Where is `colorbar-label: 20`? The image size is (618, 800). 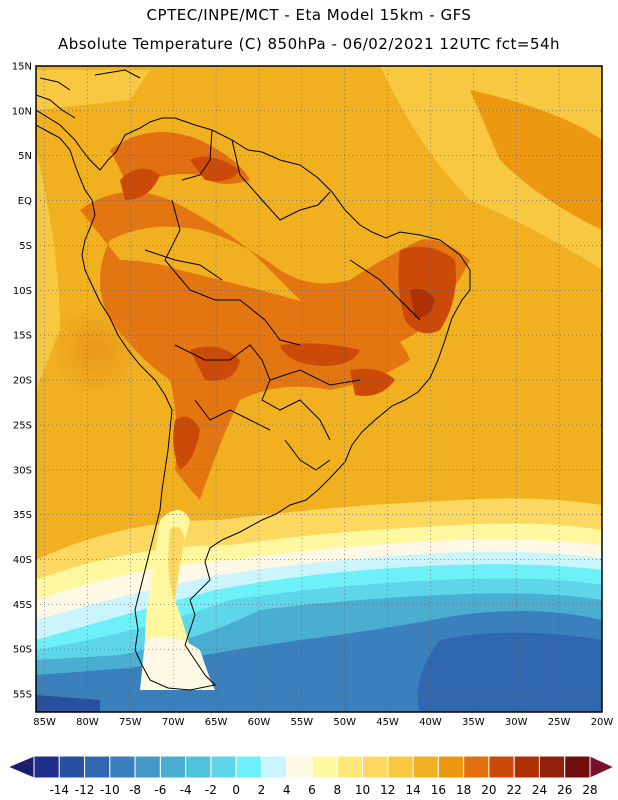 colorbar-label: 20 is located at coordinates (488, 790).